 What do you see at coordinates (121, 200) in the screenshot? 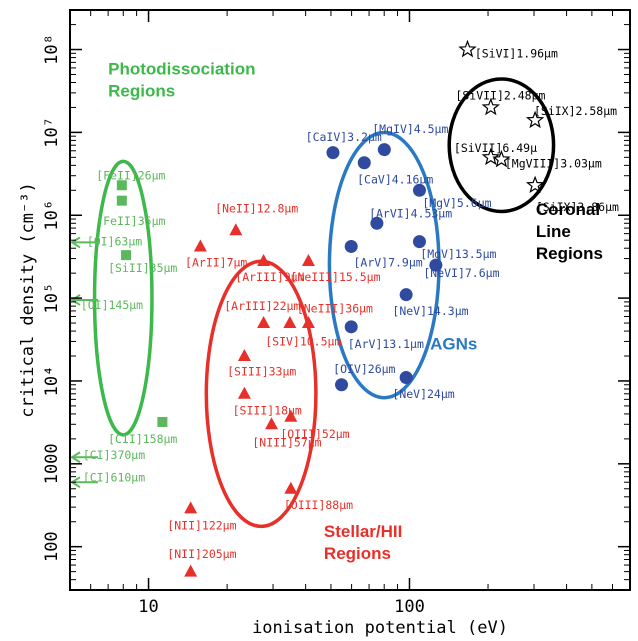
I see `point-feii-35-m` at bounding box center [121, 200].